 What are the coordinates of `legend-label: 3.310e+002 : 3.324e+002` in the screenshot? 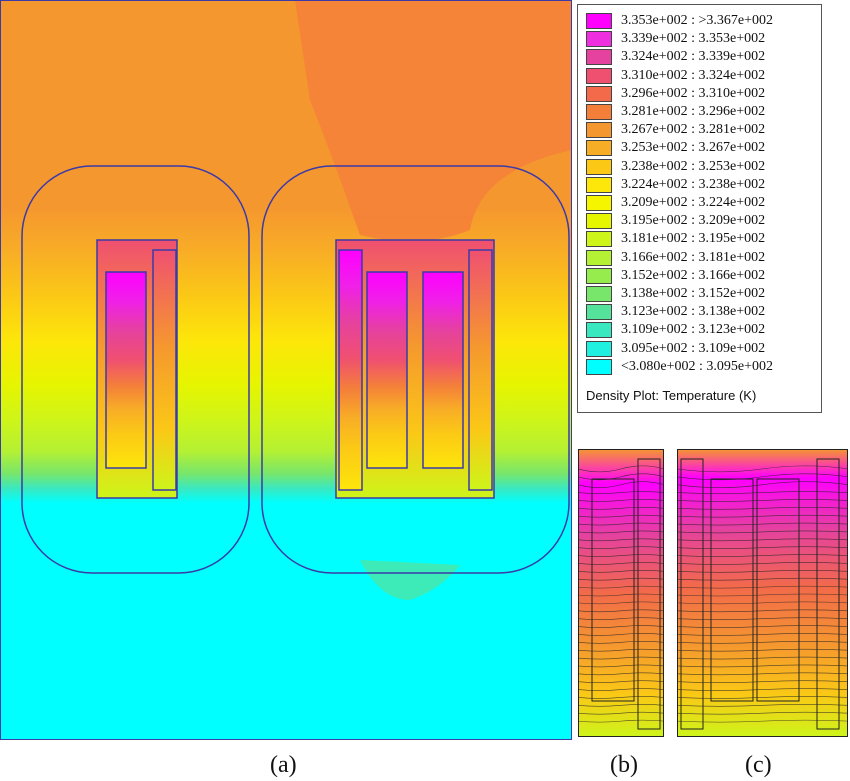 It's located at (693, 75).